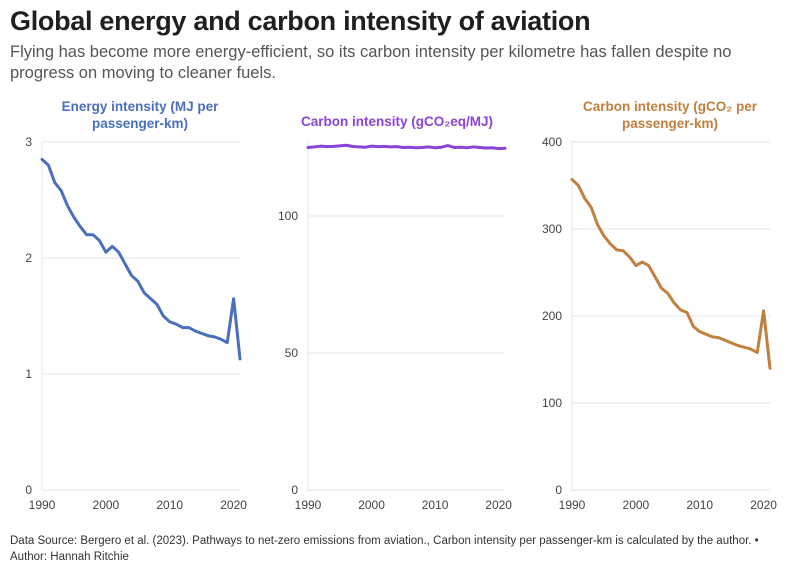  What do you see at coordinates (28, 258) in the screenshot?
I see `y-tick-label: 2` at bounding box center [28, 258].